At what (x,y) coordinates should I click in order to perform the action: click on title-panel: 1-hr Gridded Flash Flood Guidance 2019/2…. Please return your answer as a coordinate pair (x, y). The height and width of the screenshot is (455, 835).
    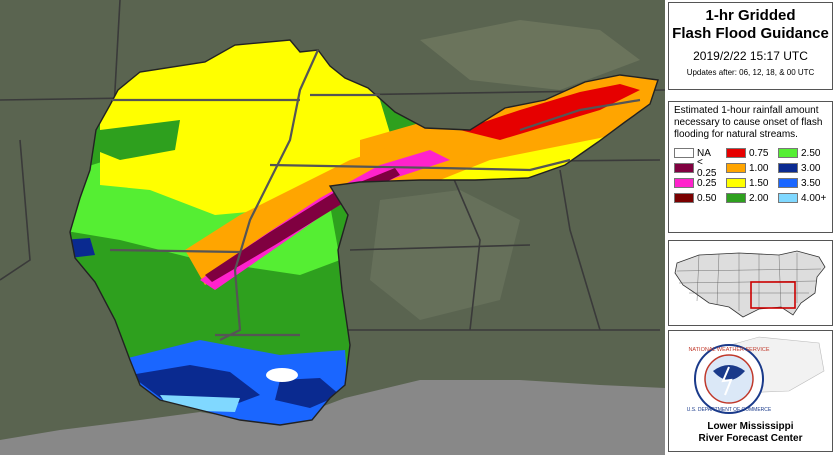
    Looking at the image, I should click on (750, 46).